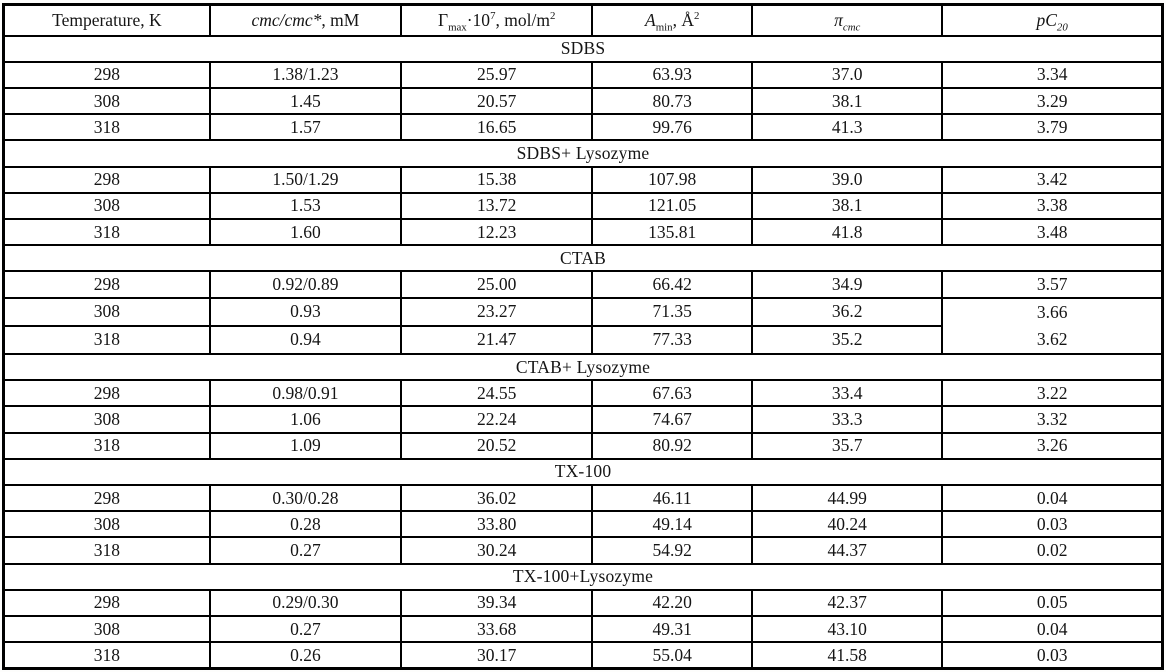 Image resolution: width=1166 pixels, height=672 pixels. I want to click on table-cell: 35.7, so click(847, 445).